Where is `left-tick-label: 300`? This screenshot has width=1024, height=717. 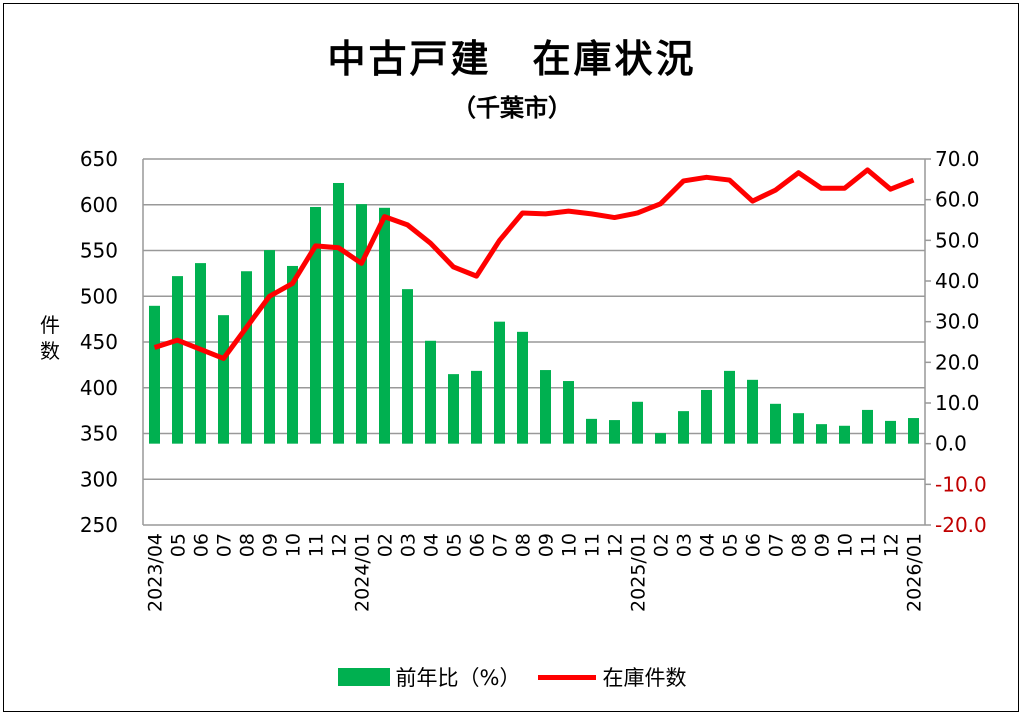 left-tick-label: 300 is located at coordinates (99, 479).